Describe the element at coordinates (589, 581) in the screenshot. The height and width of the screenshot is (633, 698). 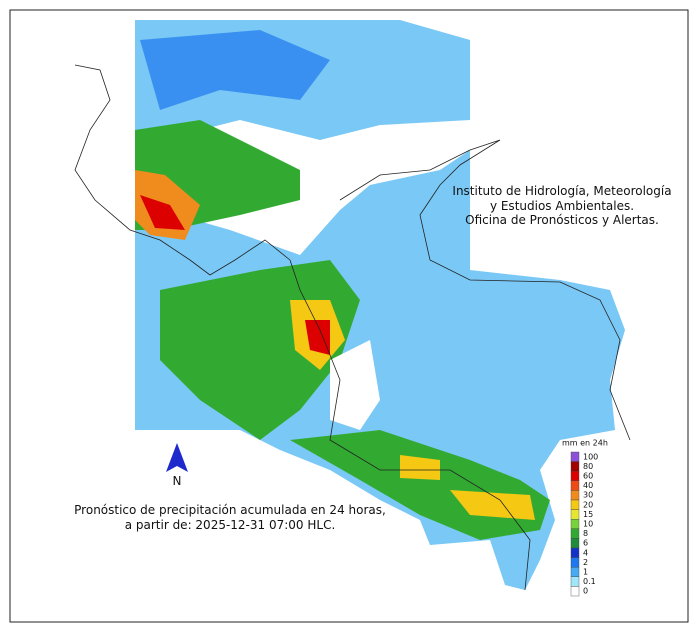
I see `legend-label: 0.1` at that location.